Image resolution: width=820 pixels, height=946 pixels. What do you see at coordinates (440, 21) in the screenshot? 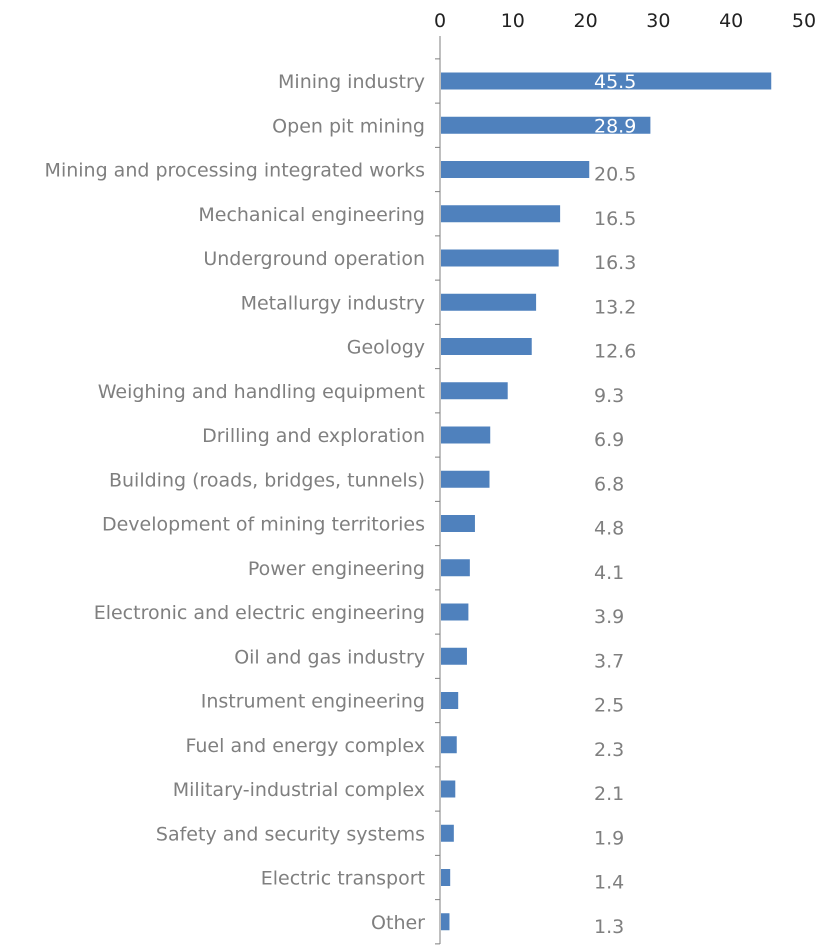
I see `x-tick-label: 0` at bounding box center [440, 21].